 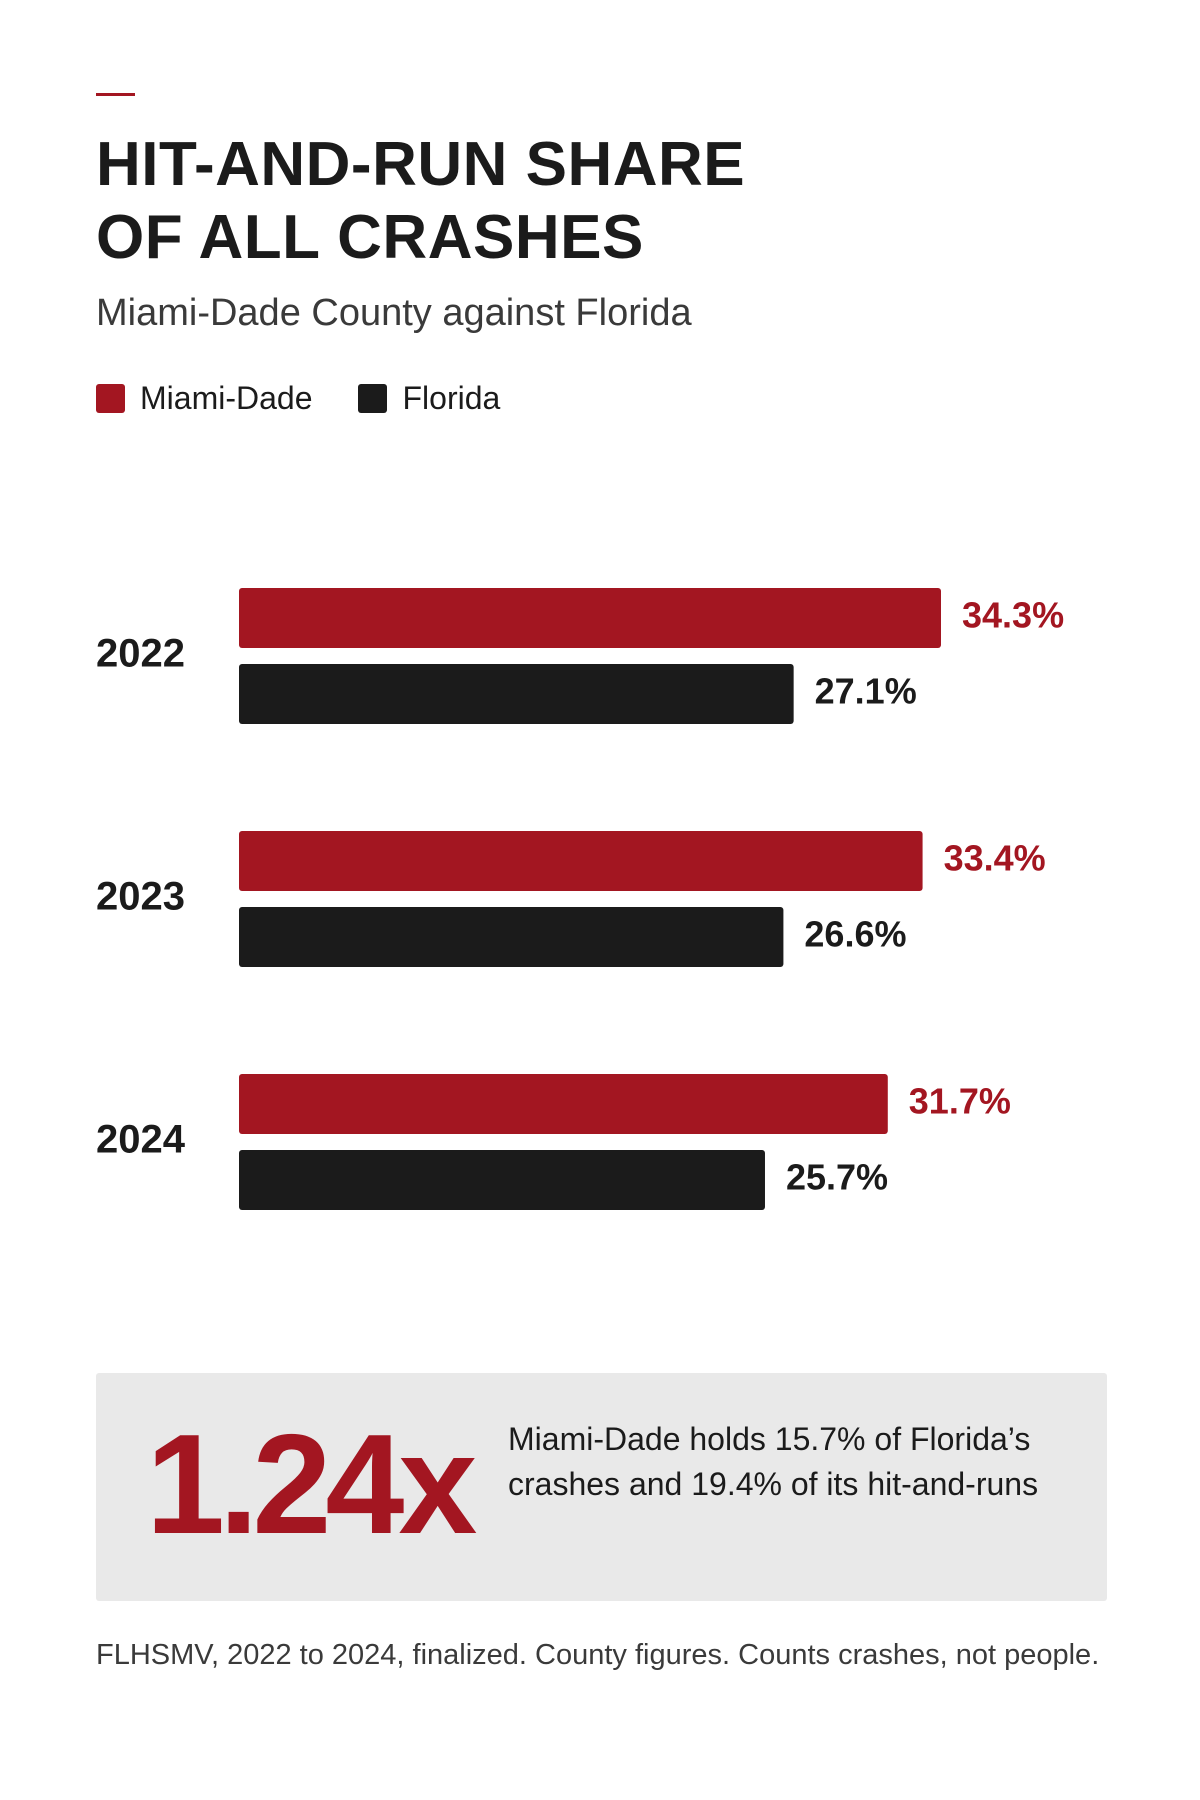 I want to click on value-label-florida-2024: 25.7%, so click(x=837, y=1177).